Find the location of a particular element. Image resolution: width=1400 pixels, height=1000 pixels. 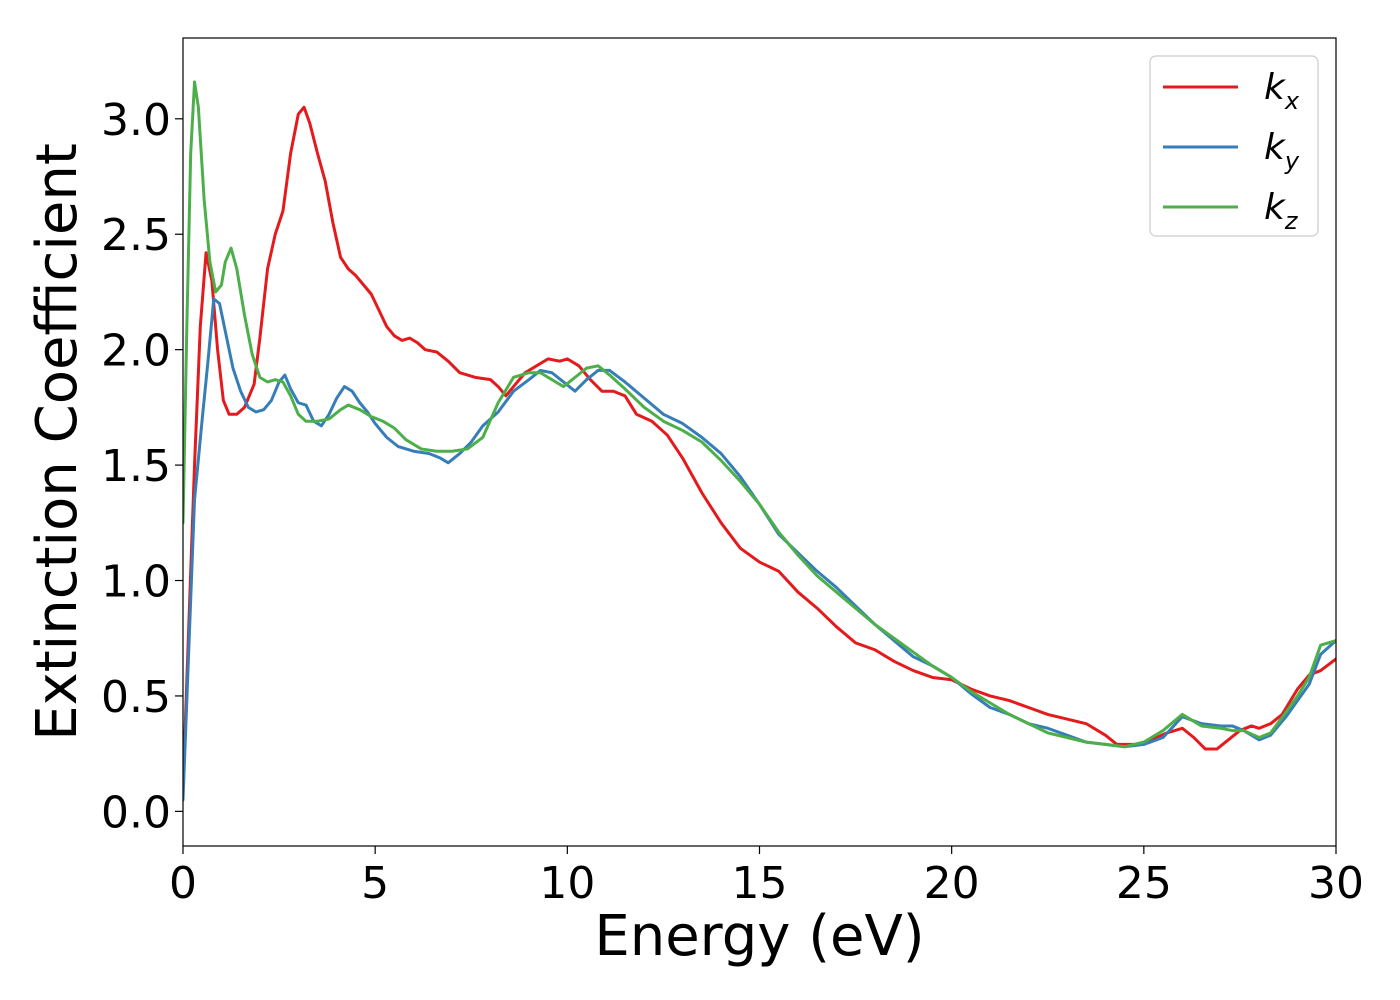

y-tick-label: 0.0 is located at coordinates (136, 812).